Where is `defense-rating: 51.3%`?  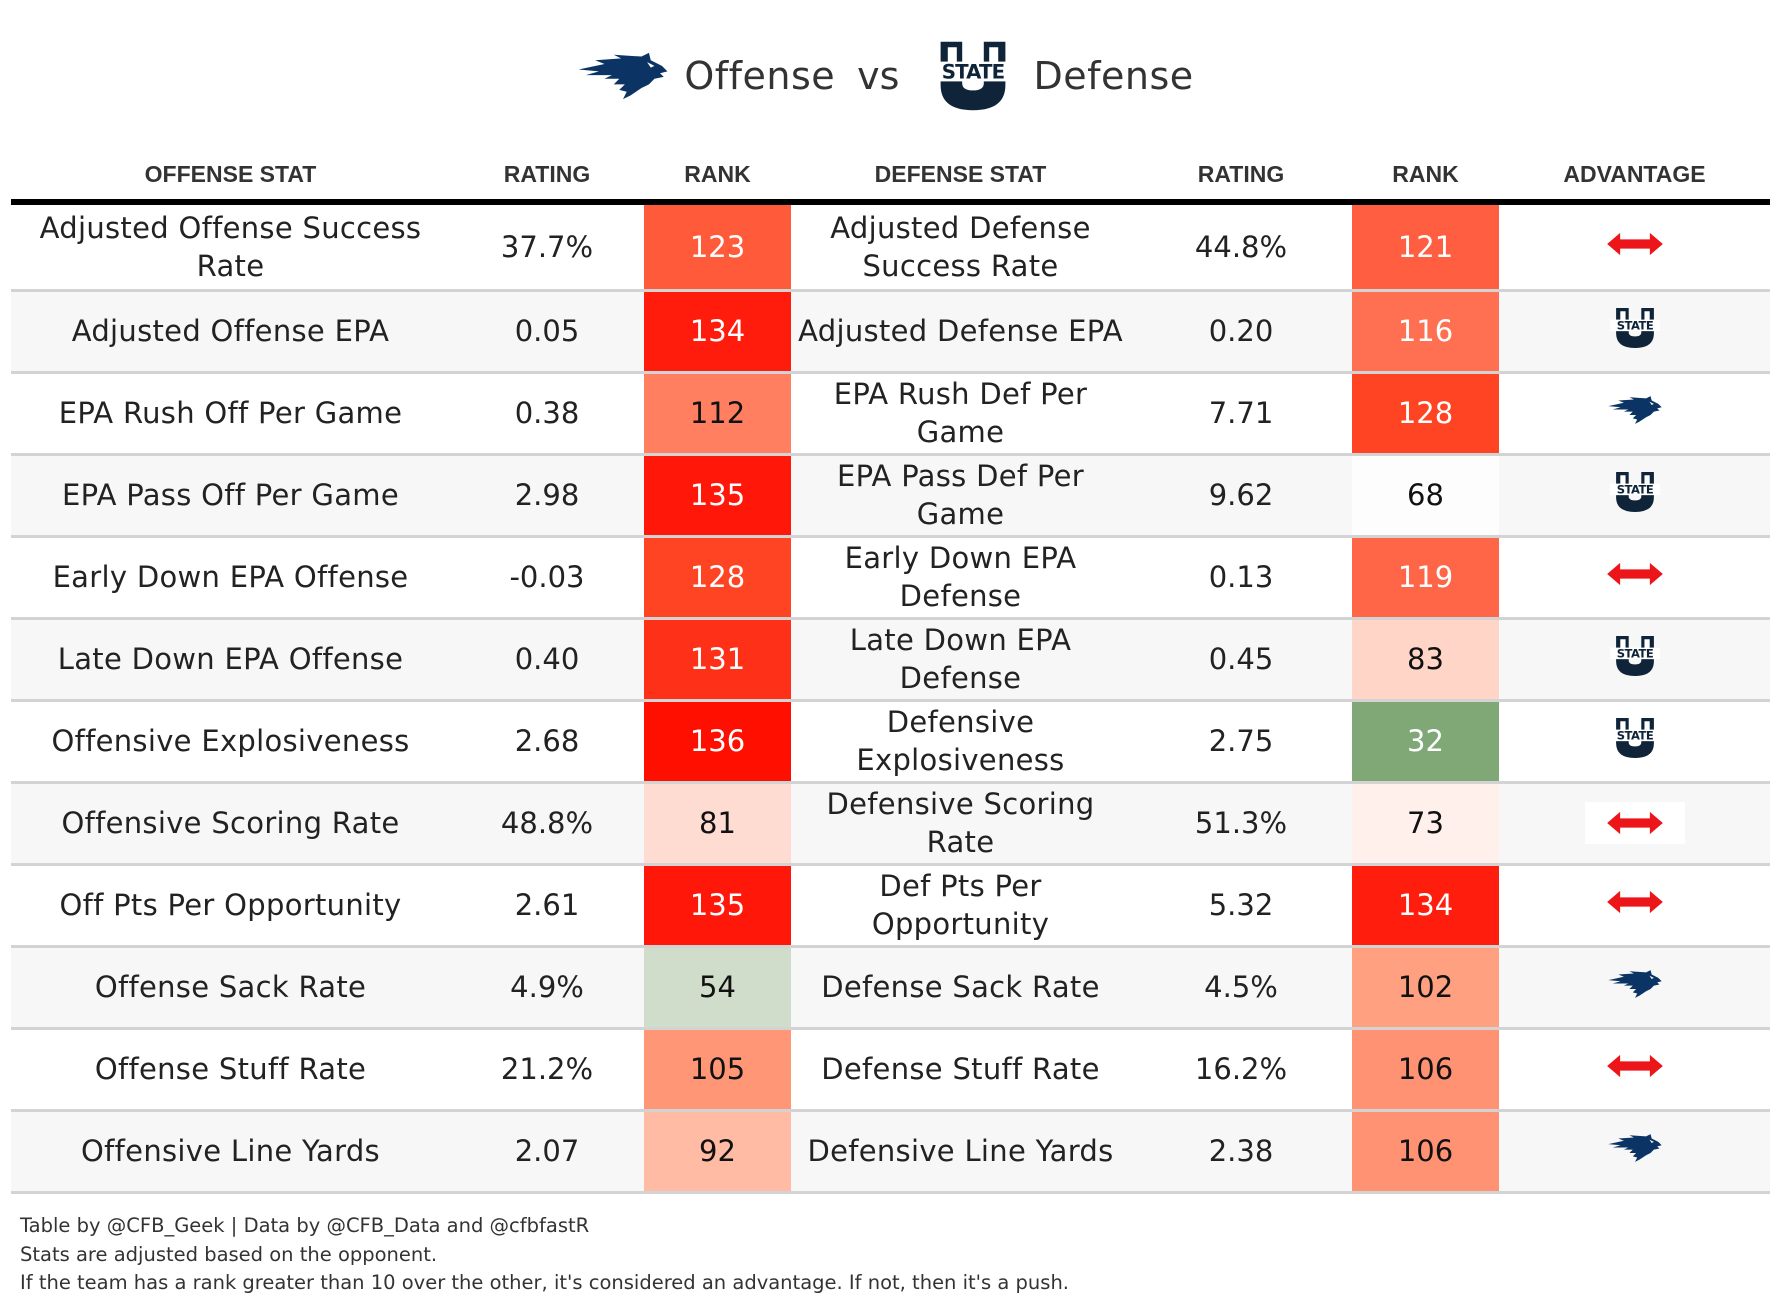
defense-rating: 51.3% is located at coordinates (1241, 824).